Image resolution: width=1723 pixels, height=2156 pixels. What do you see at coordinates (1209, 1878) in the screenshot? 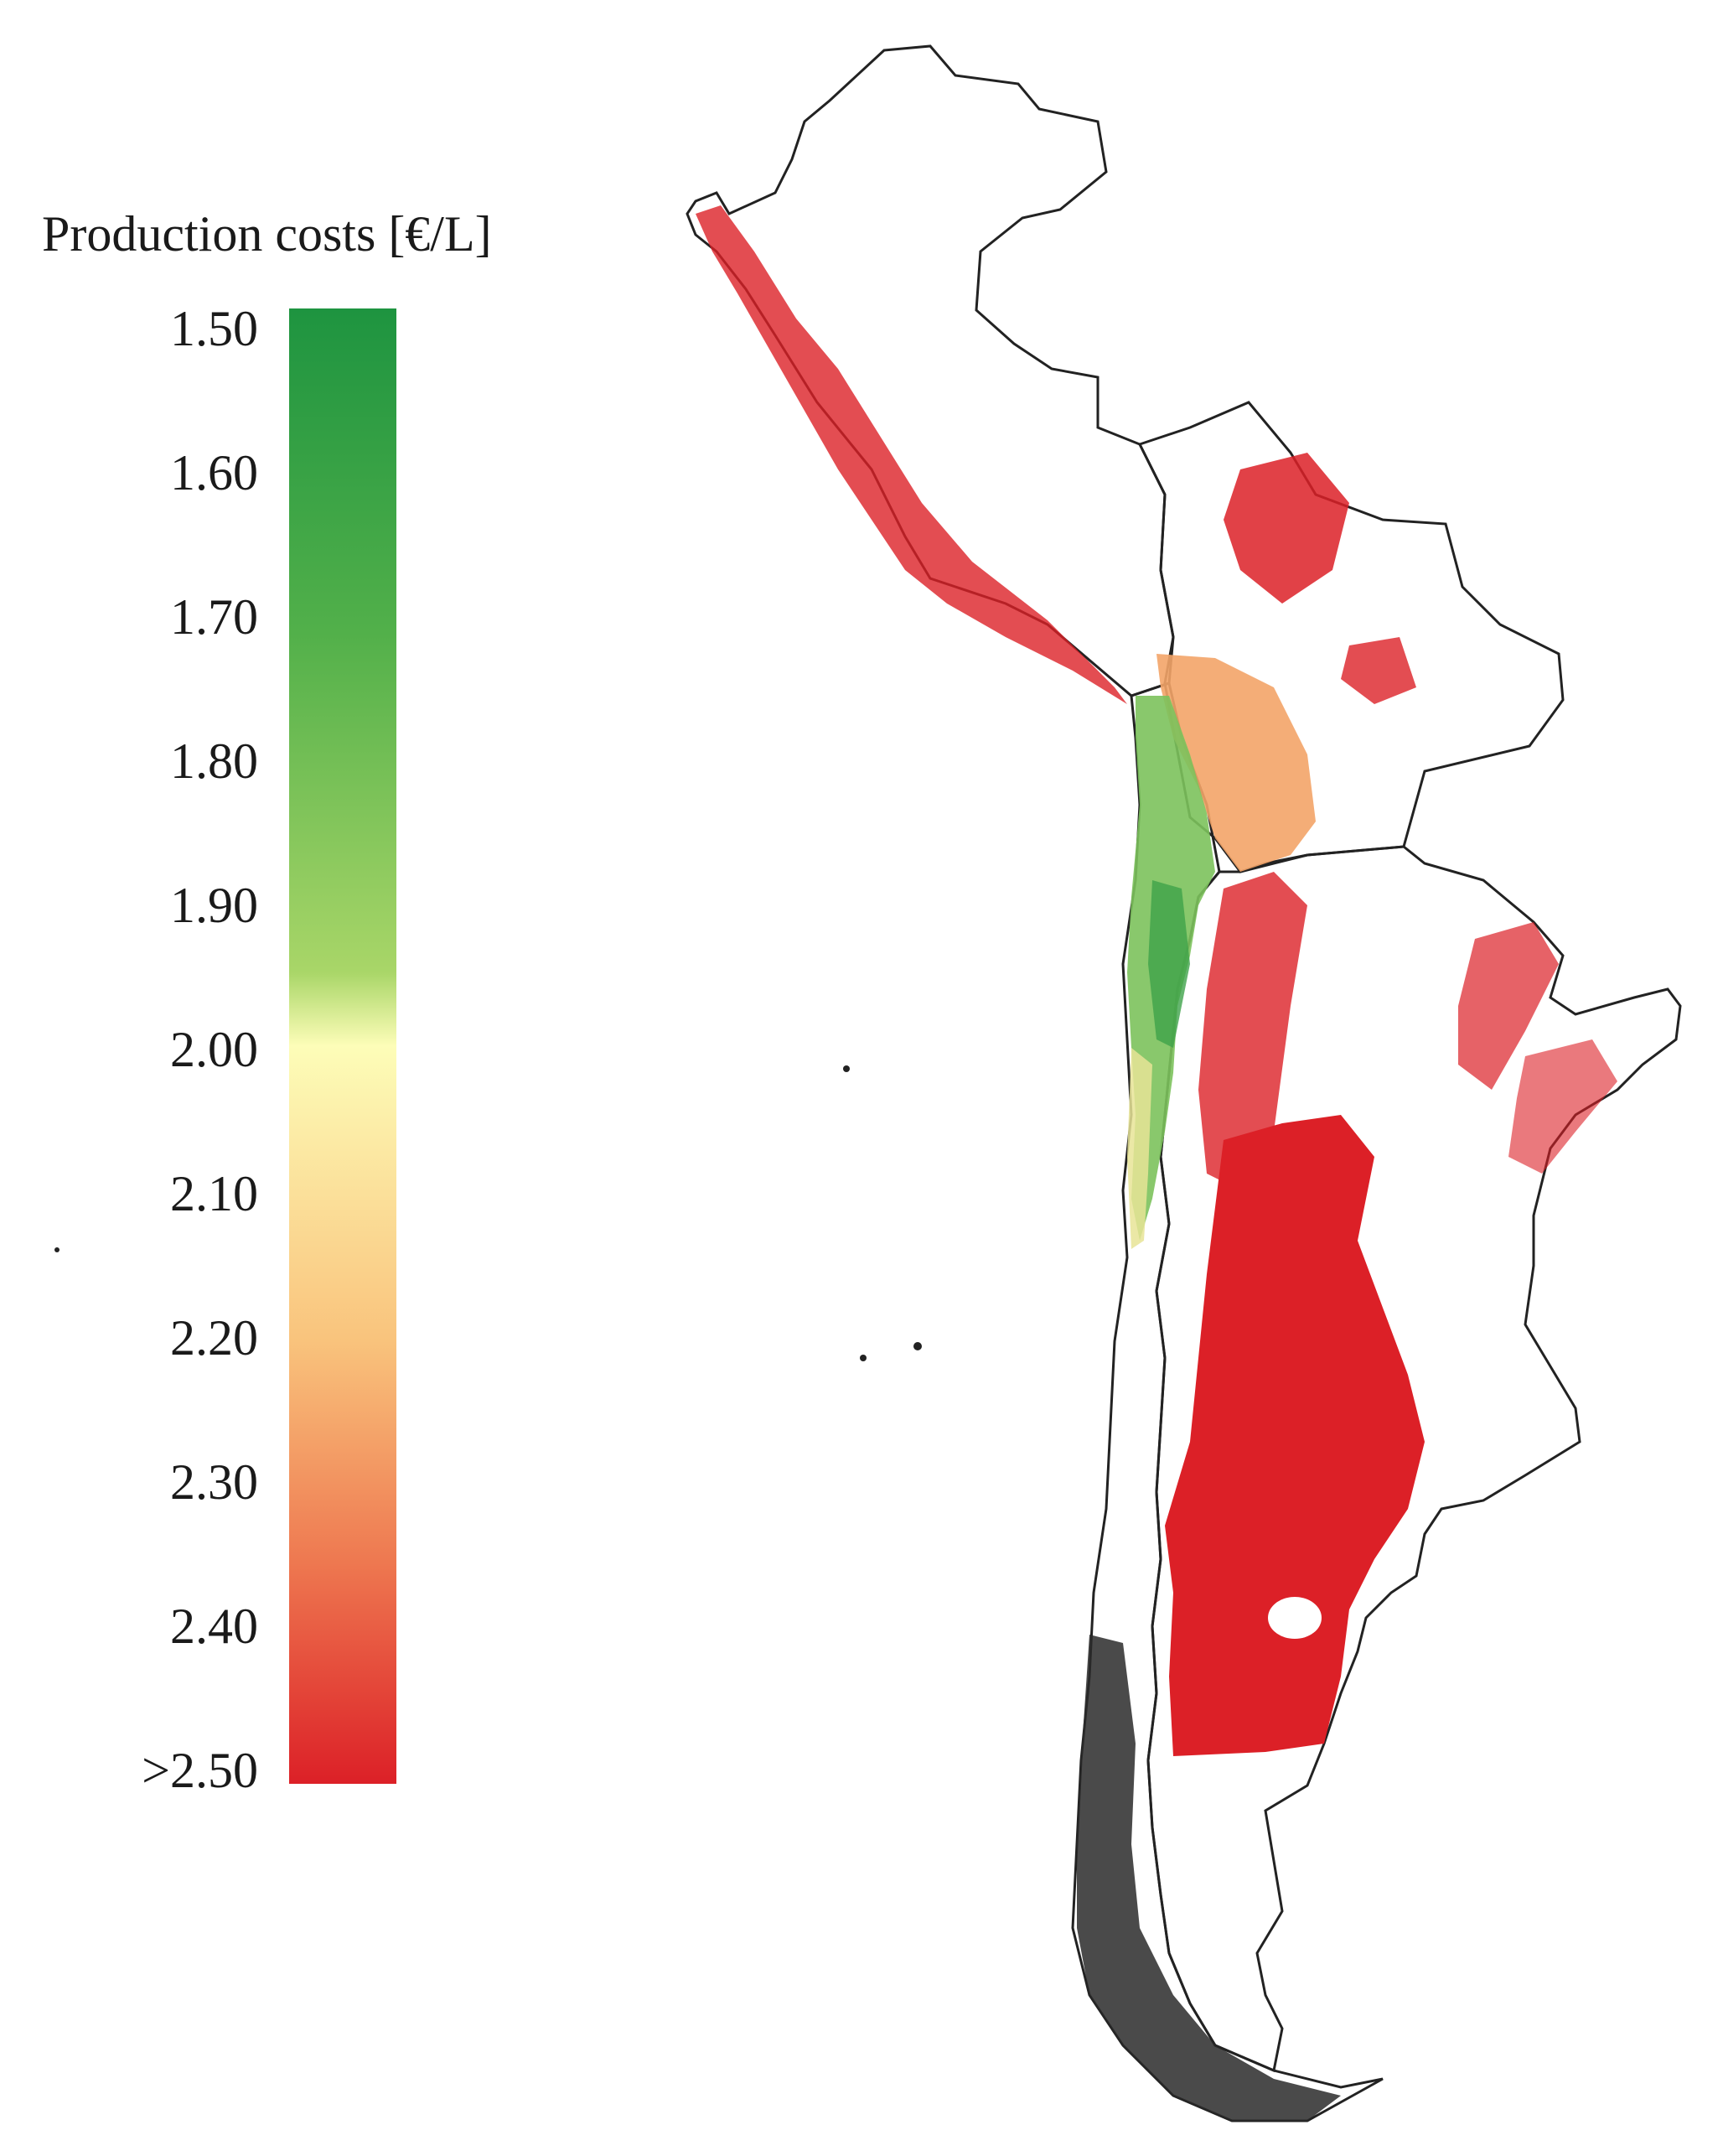
I see `region-chile-archipelago` at bounding box center [1209, 1878].